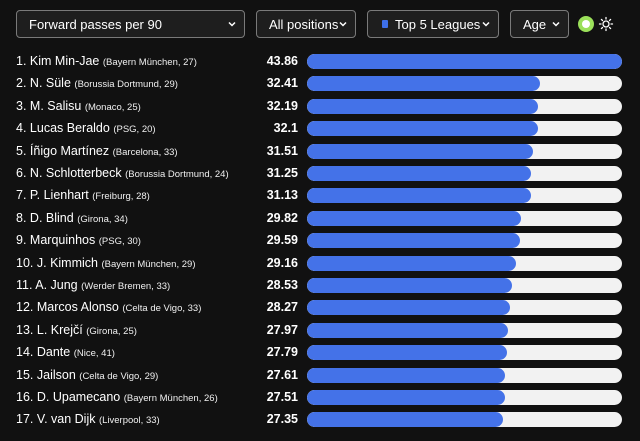 The height and width of the screenshot is (441, 640). I want to click on player-rank: 3., so click(21, 105).